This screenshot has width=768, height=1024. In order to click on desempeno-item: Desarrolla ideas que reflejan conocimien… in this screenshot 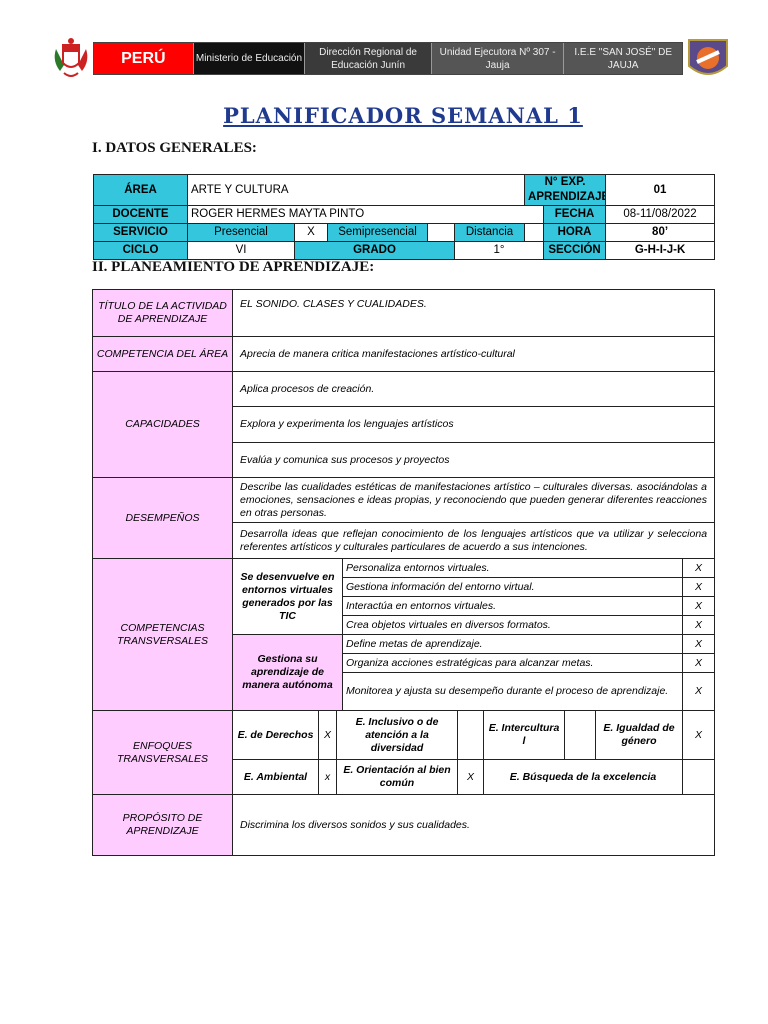, I will do `click(473, 540)`.